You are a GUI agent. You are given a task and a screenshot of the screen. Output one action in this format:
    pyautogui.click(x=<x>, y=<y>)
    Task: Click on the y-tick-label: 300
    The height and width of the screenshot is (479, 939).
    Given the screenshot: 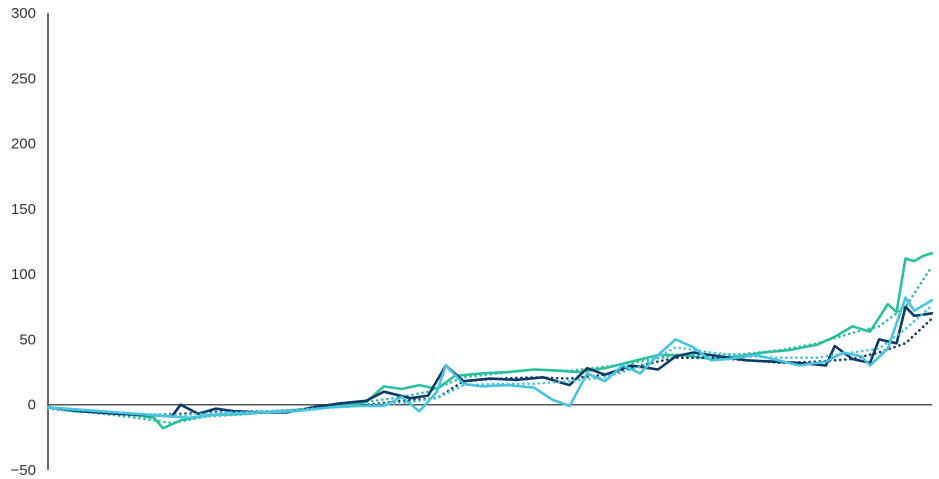 What is the action you would take?
    pyautogui.click(x=23, y=13)
    